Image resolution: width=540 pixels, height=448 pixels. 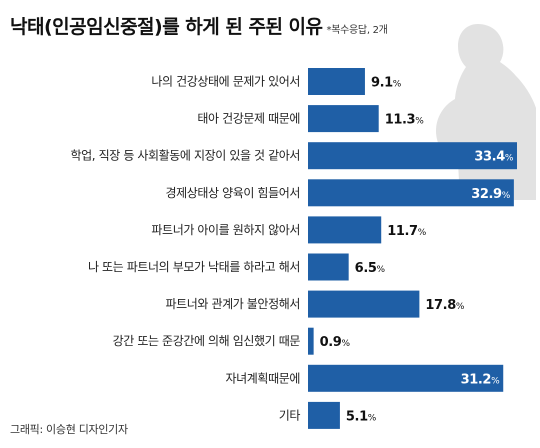 What do you see at coordinates (290, 415) in the screenshot?
I see `category-label: 기타` at bounding box center [290, 415].